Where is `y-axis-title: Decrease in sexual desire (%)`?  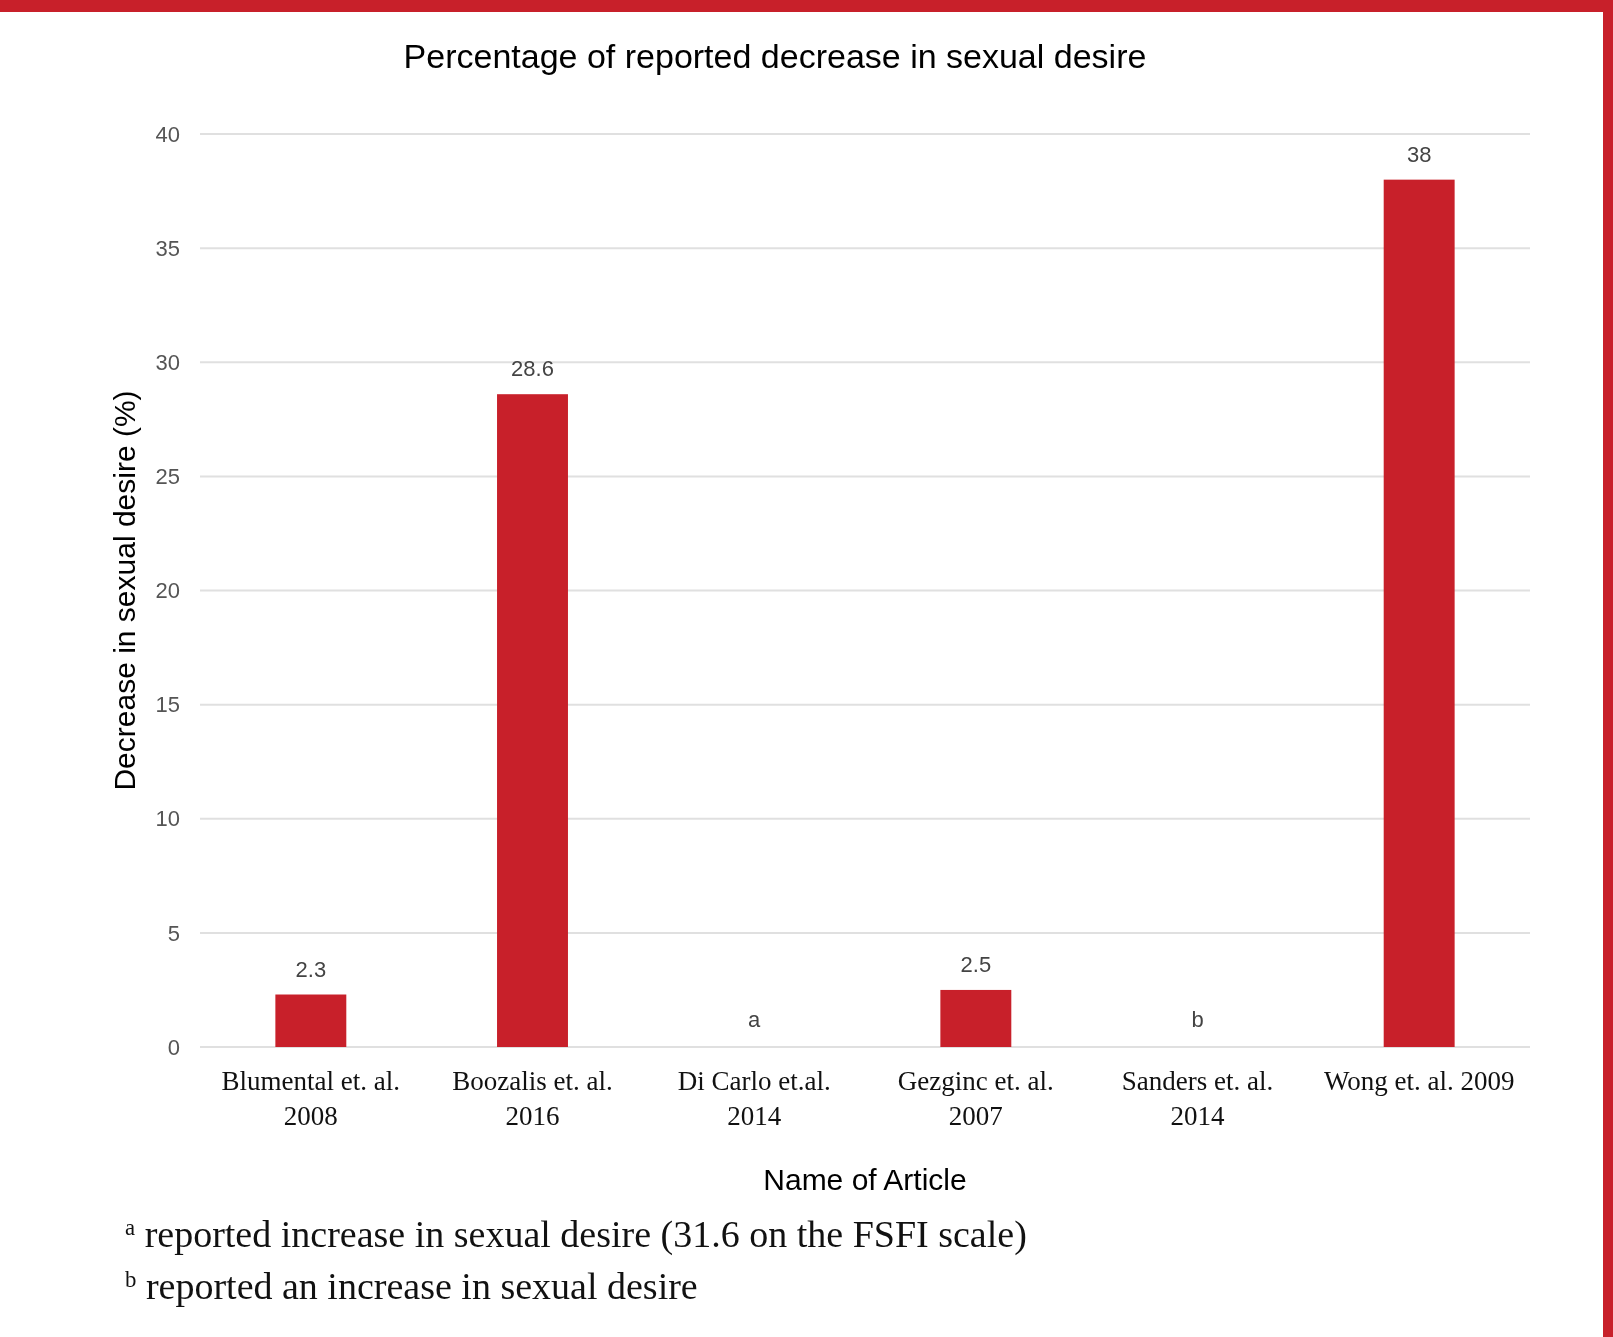 y-axis-title: Decrease in sexual desire (%) is located at coordinates (124, 590).